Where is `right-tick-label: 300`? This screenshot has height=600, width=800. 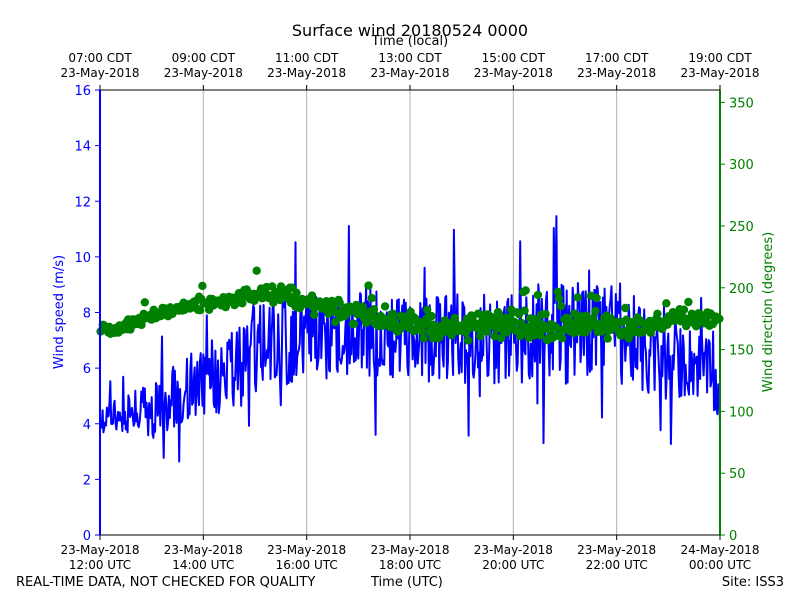
right-tick-label: 300 is located at coordinates (741, 165).